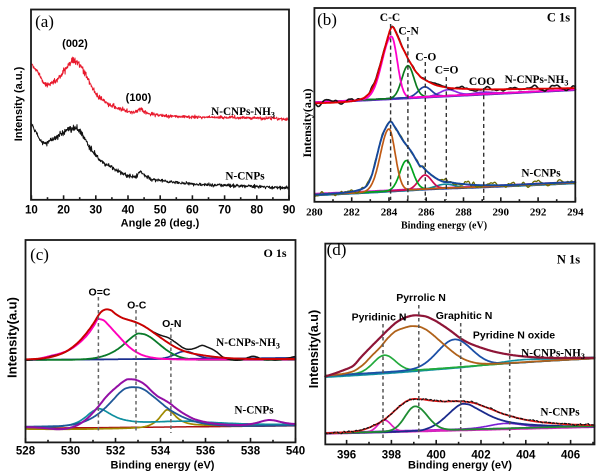  I want to click on svg-text: 20, so click(63, 211).